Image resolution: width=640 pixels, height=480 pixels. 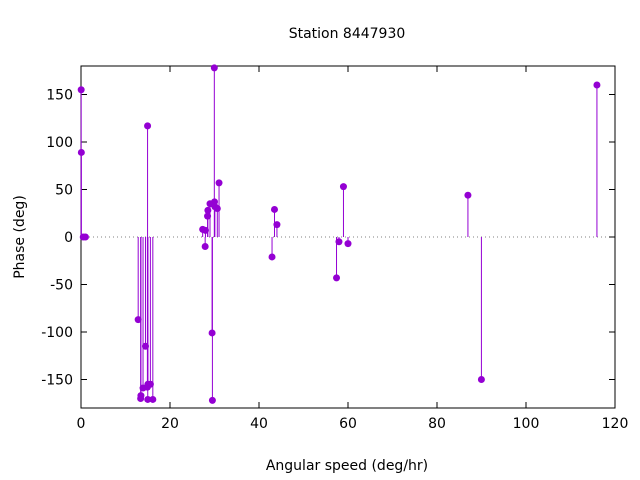 What do you see at coordinates (81, 424) in the screenshot?
I see `x-tick-label: 0` at bounding box center [81, 424].